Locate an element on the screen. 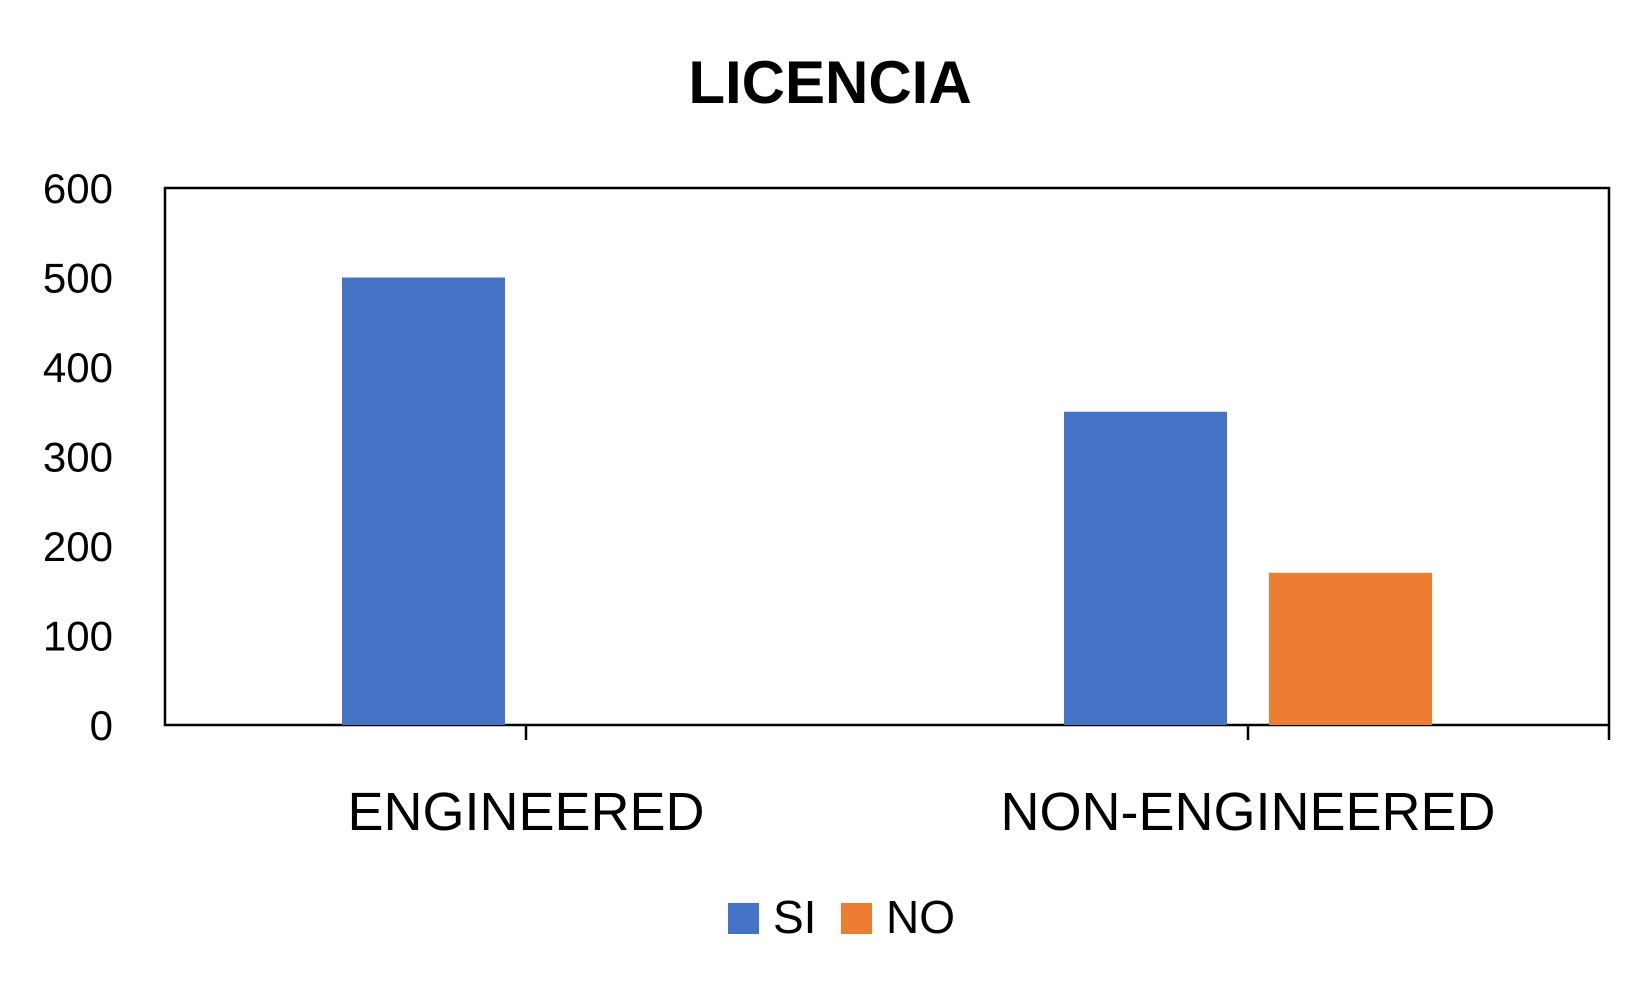  y-tick-label: 200 is located at coordinates (78, 546).